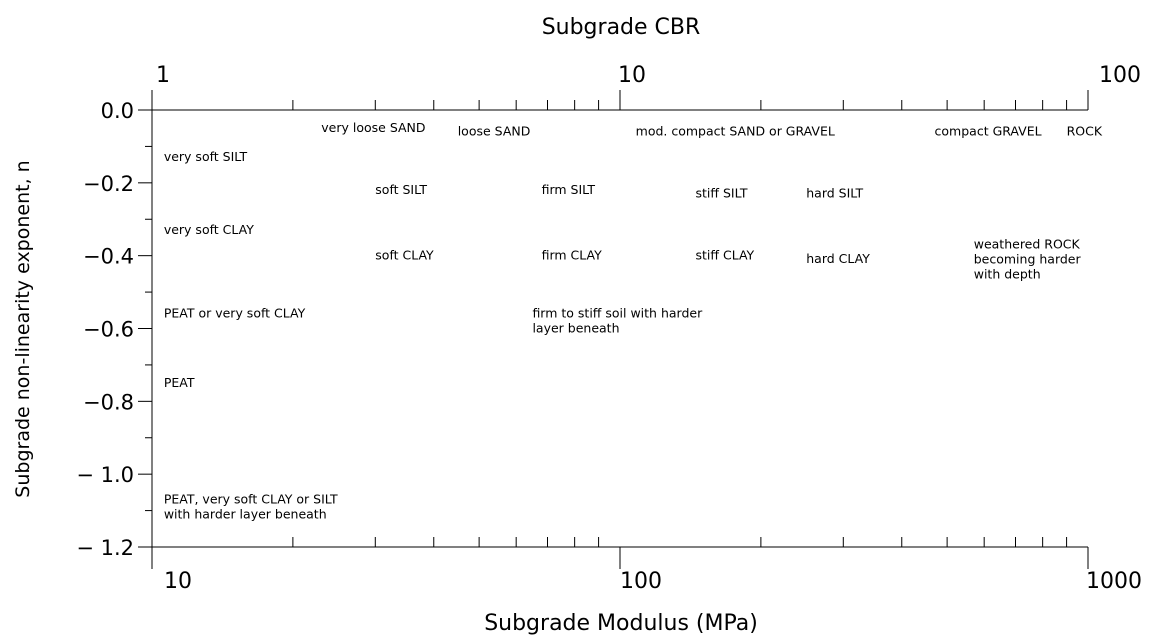 The height and width of the screenshot is (639, 1166). I want to click on soil-label-line: hard SILT, so click(834, 192).